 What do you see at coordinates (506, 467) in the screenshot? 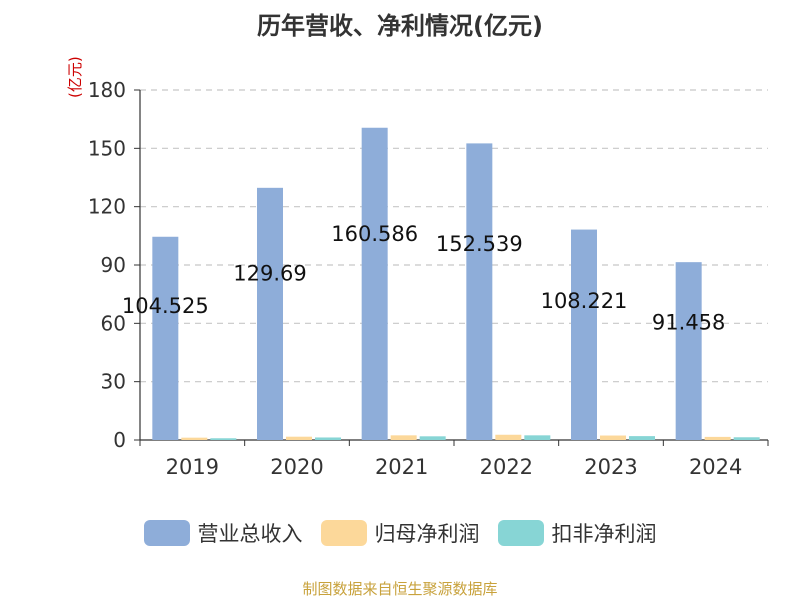
I see `x-tick-label: 2022` at bounding box center [506, 467].